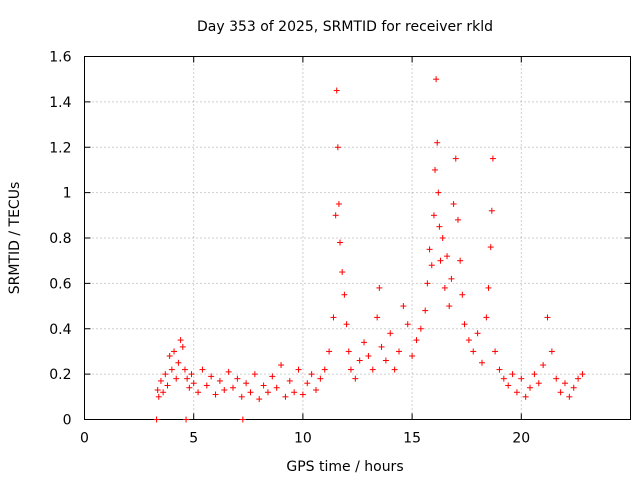 Image resolution: width=640 pixels, height=480 pixels. I want to click on y-axis-title: SRMTID / TECUs, so click(15, 238).